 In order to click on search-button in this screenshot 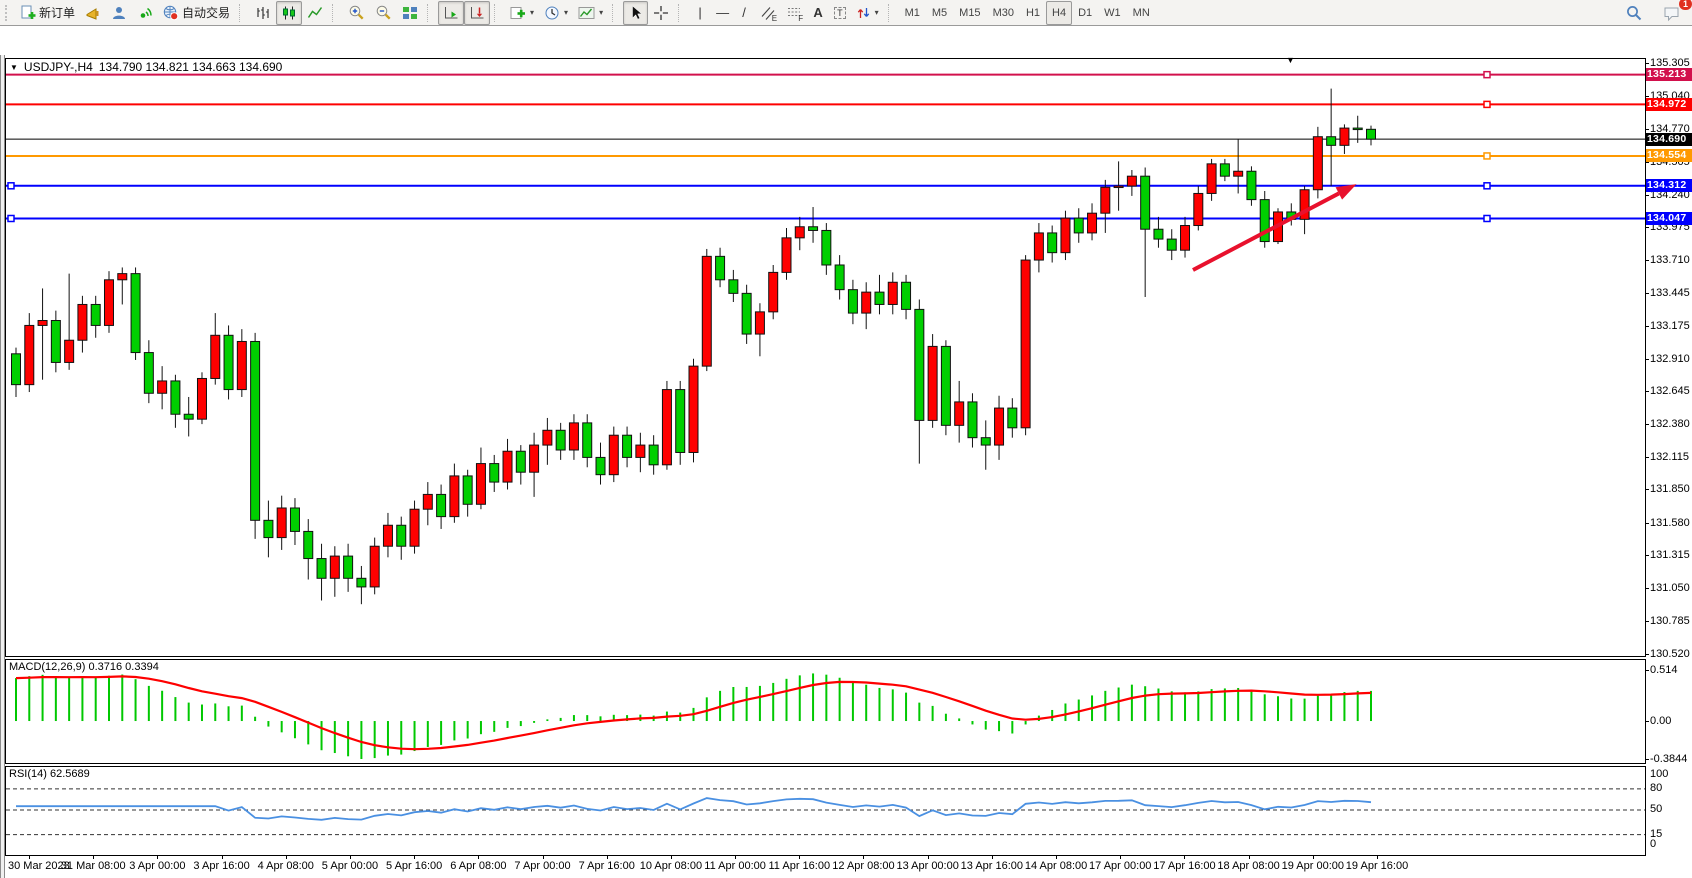, I will do `click(1634, 13)`.